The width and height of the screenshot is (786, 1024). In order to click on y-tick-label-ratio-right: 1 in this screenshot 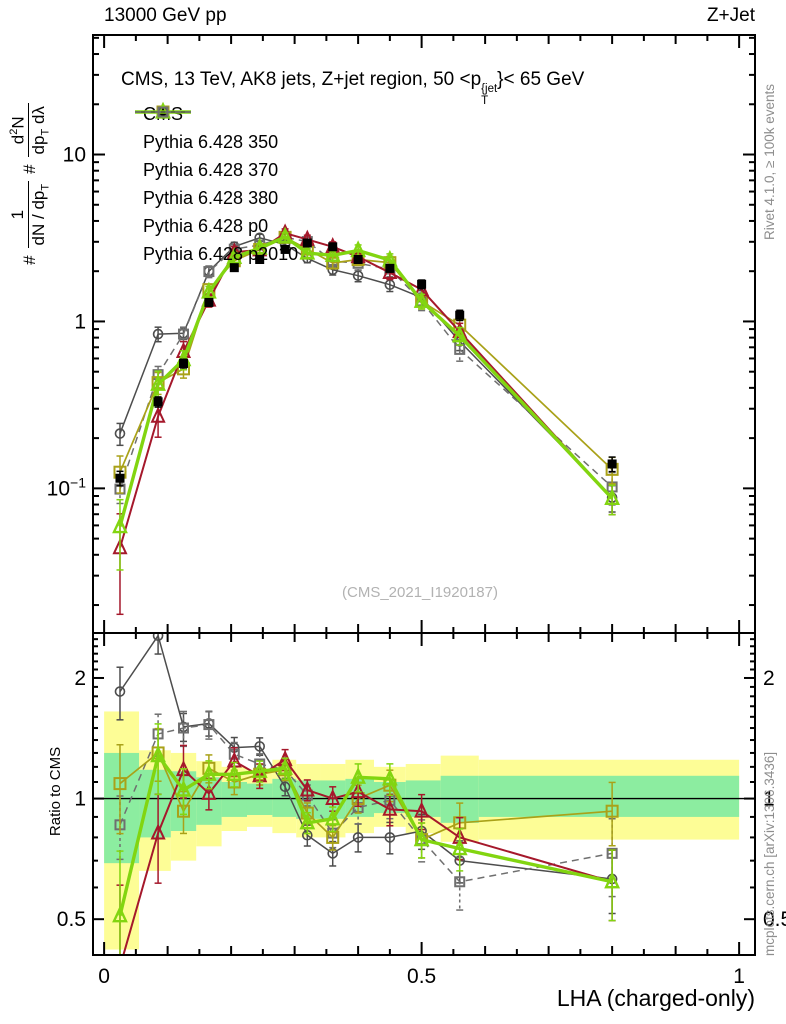, I will do `click(769, 799)`.